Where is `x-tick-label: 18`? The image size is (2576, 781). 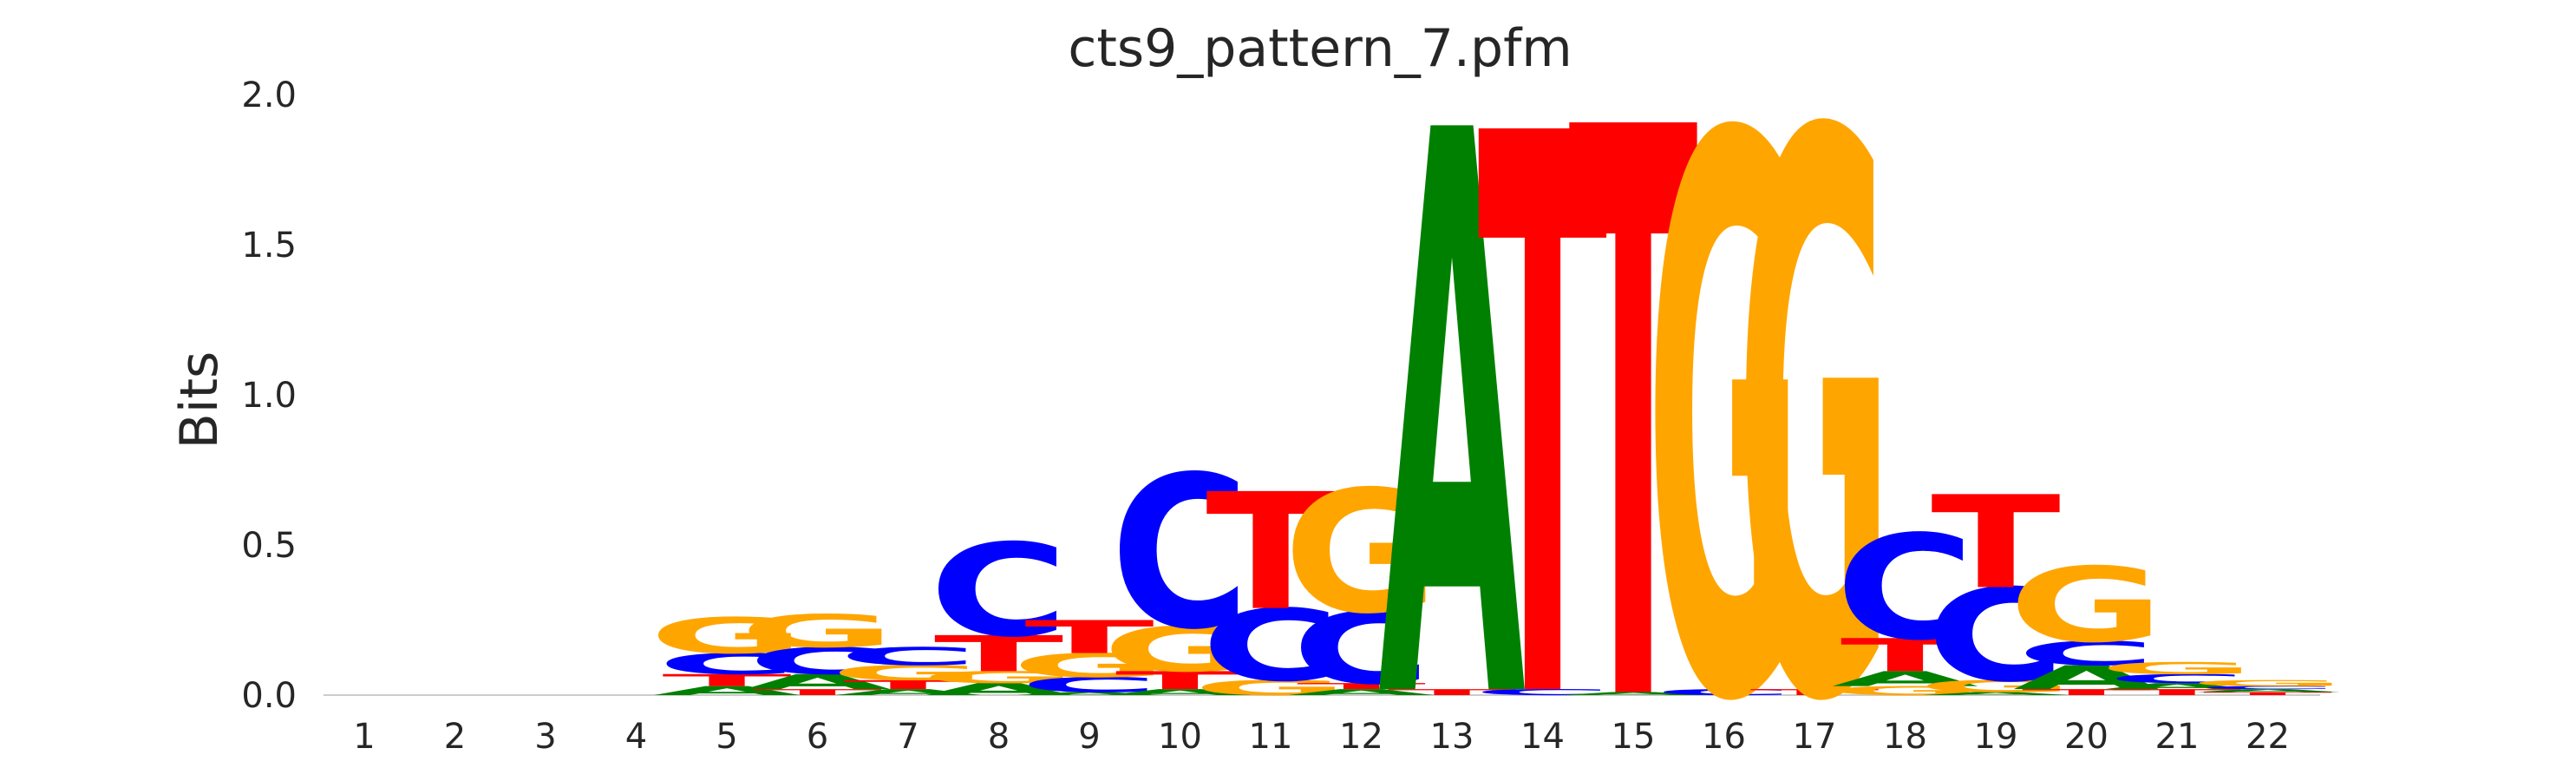
x-tick-label: 18 is located at coordinates (1905, 737).